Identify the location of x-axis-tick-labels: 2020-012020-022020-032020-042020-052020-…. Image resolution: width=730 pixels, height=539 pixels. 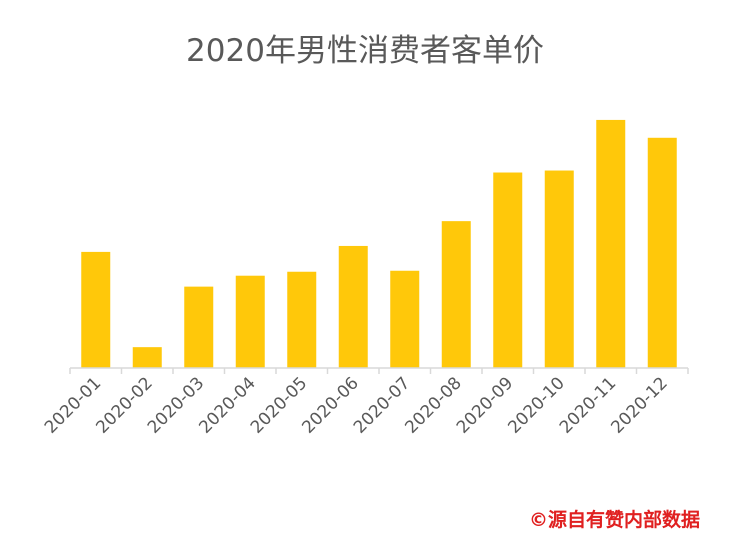
(356, 405).